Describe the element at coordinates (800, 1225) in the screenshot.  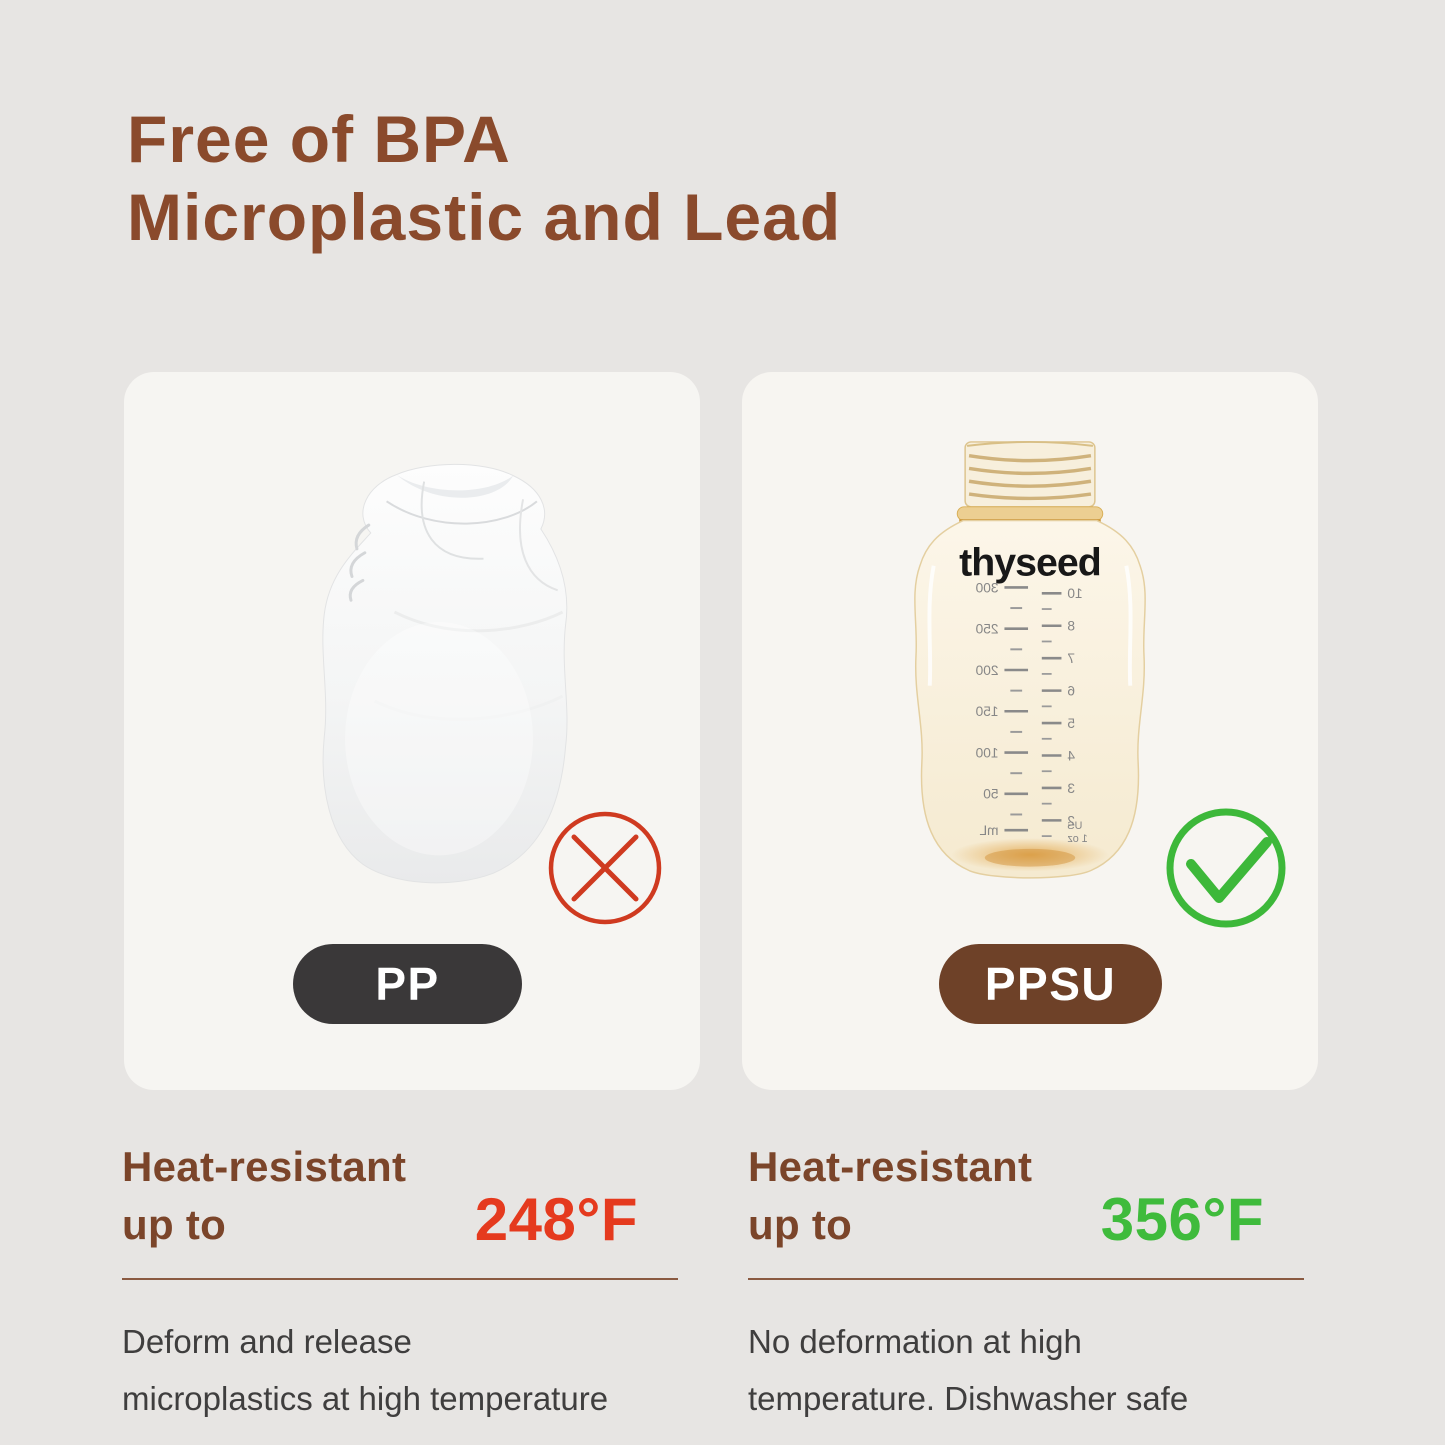
I see `ppsu-heat-heading-line2: up to` at that location.